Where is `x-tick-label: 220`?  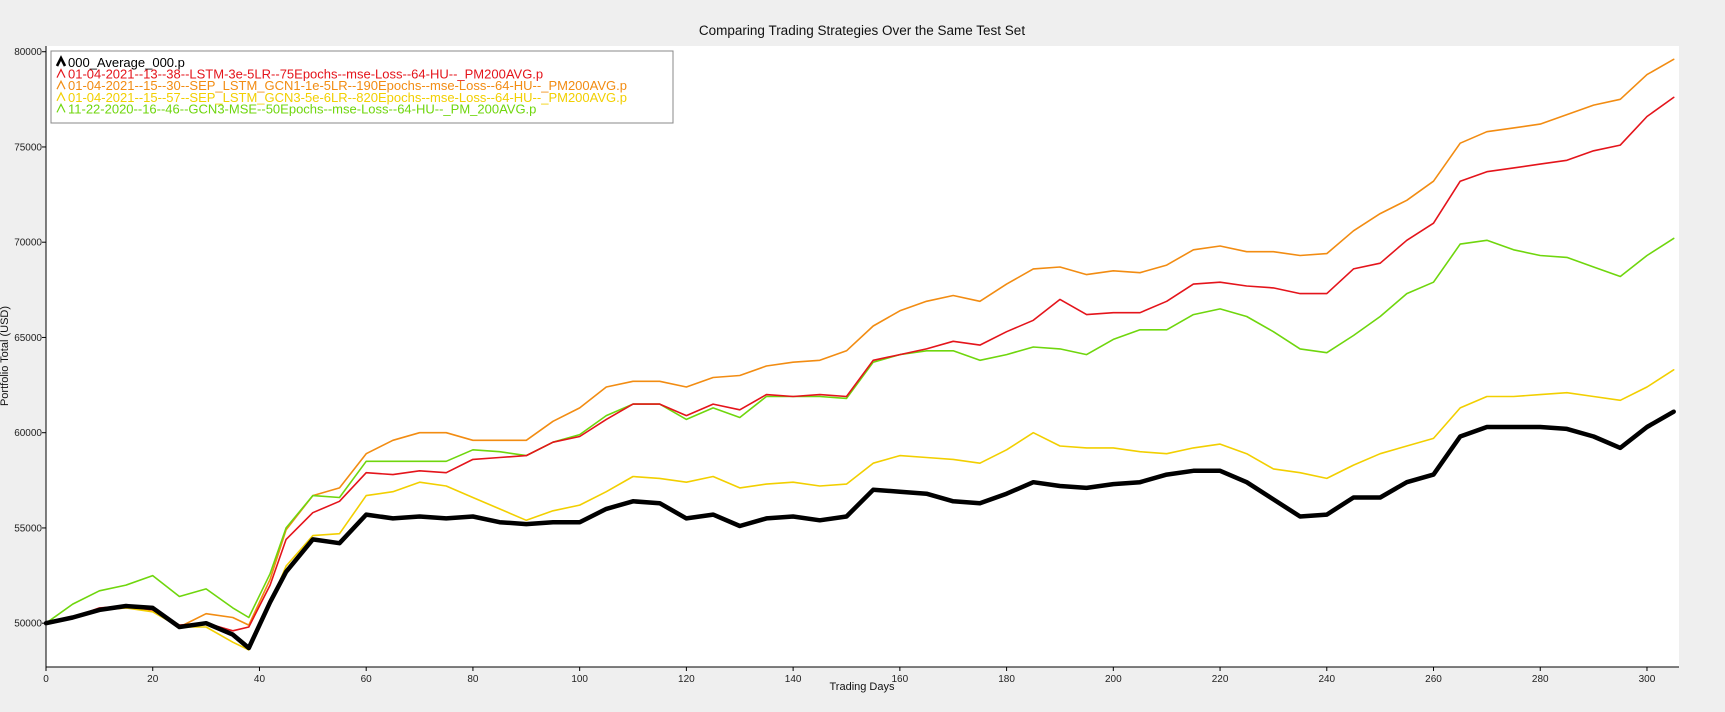 x-tick-label: 220 is located at coordinates (1220, 679).